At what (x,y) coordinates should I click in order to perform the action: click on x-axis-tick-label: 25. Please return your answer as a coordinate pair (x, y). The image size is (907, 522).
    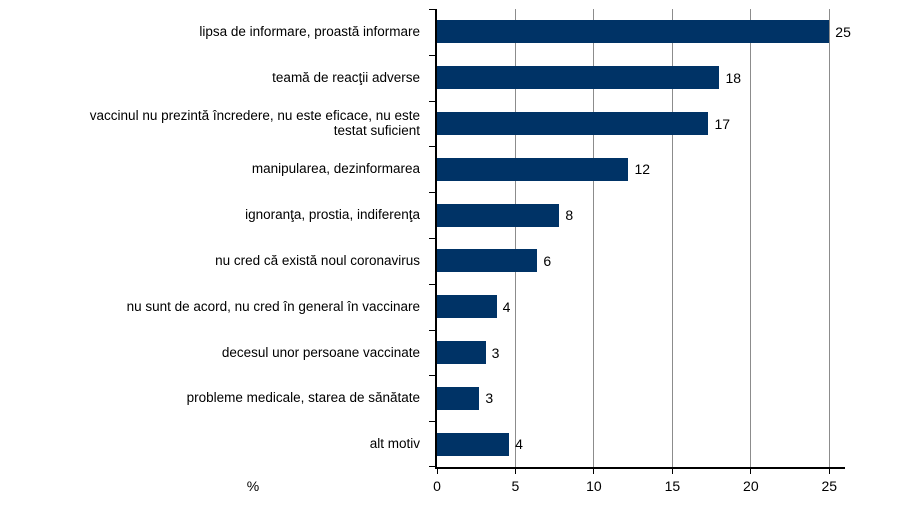
    Looking at the image, I should click on (829, 486).